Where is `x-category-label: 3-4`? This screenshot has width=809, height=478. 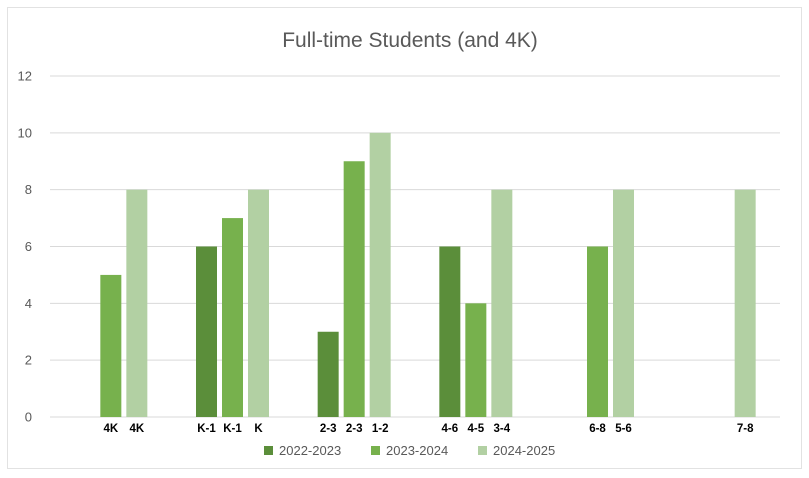
x-category-label: 3-4 is located at coordinates (502, 429).